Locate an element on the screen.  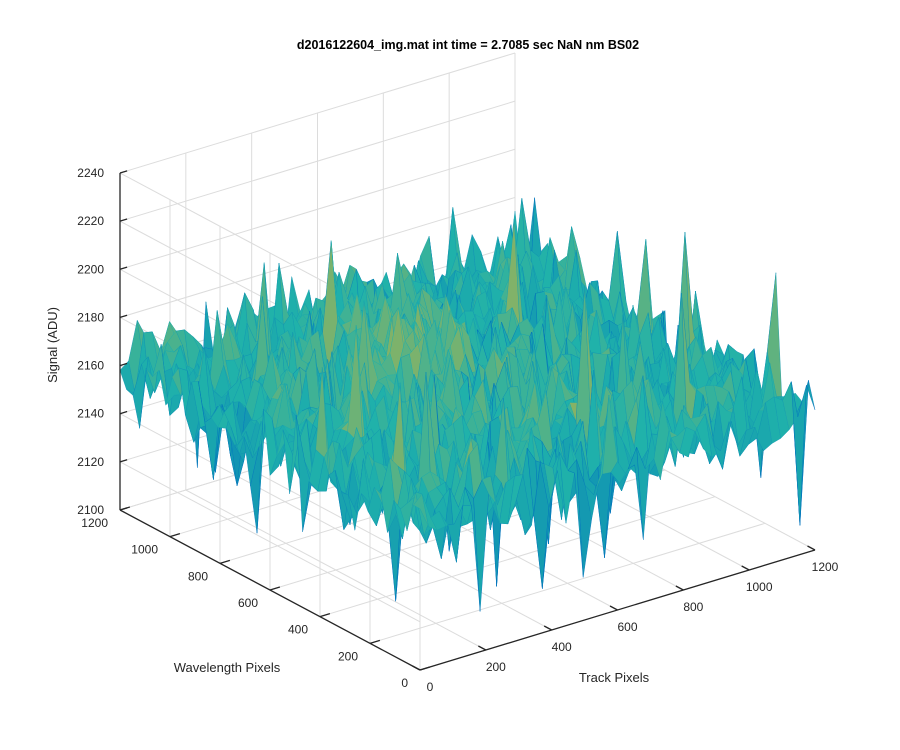
z-tick-label: 2100 is located at coordinates (90, 510).